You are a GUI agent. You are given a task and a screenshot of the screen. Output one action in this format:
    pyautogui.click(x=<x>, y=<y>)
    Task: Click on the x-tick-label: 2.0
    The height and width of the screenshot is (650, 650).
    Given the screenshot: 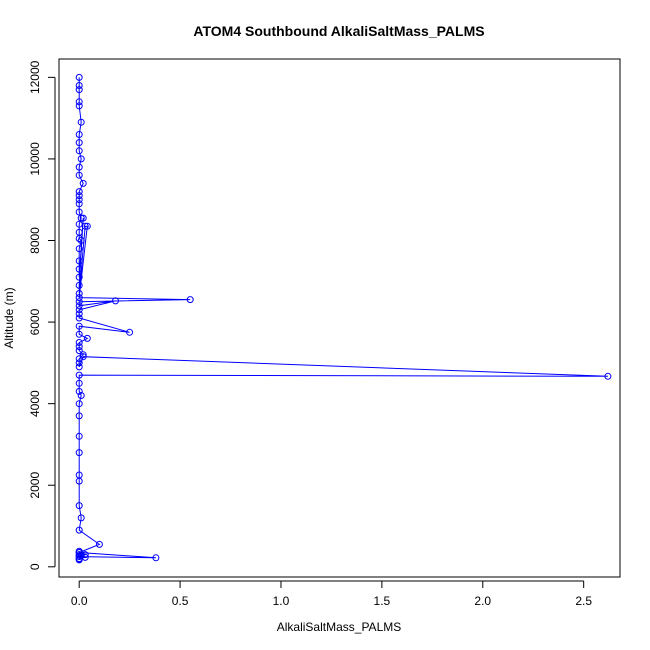 What is the action you would take?
    pyautogui.click(x=482, y=601)
    